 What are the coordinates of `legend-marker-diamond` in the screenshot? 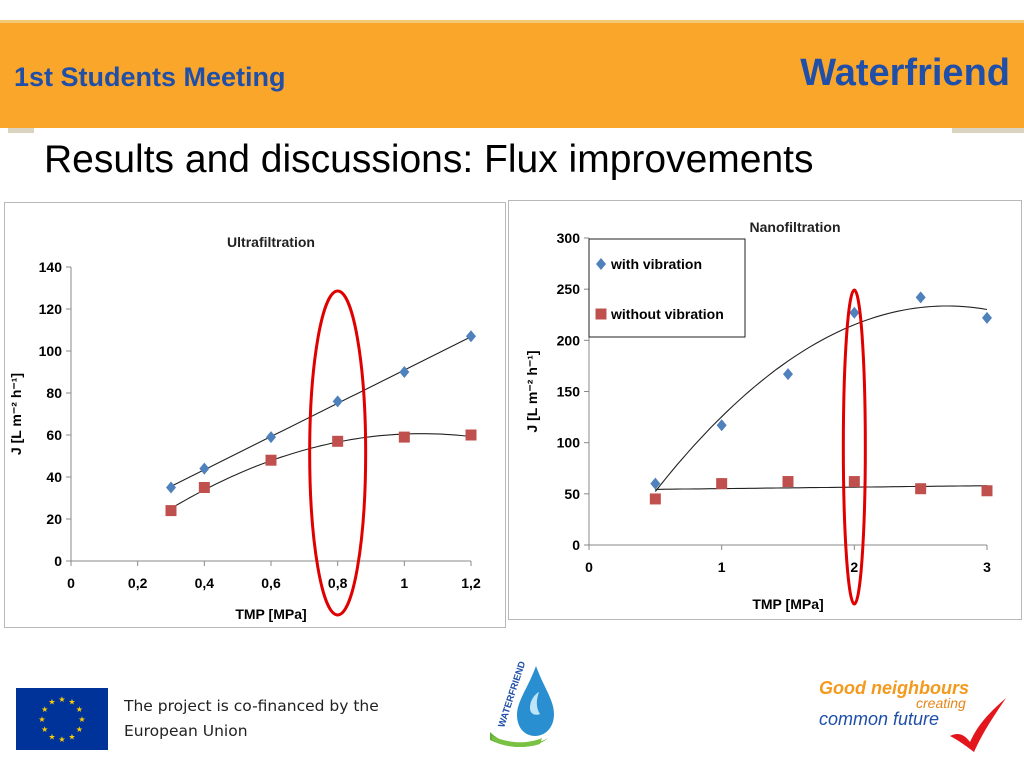 It's located at (601, 264).